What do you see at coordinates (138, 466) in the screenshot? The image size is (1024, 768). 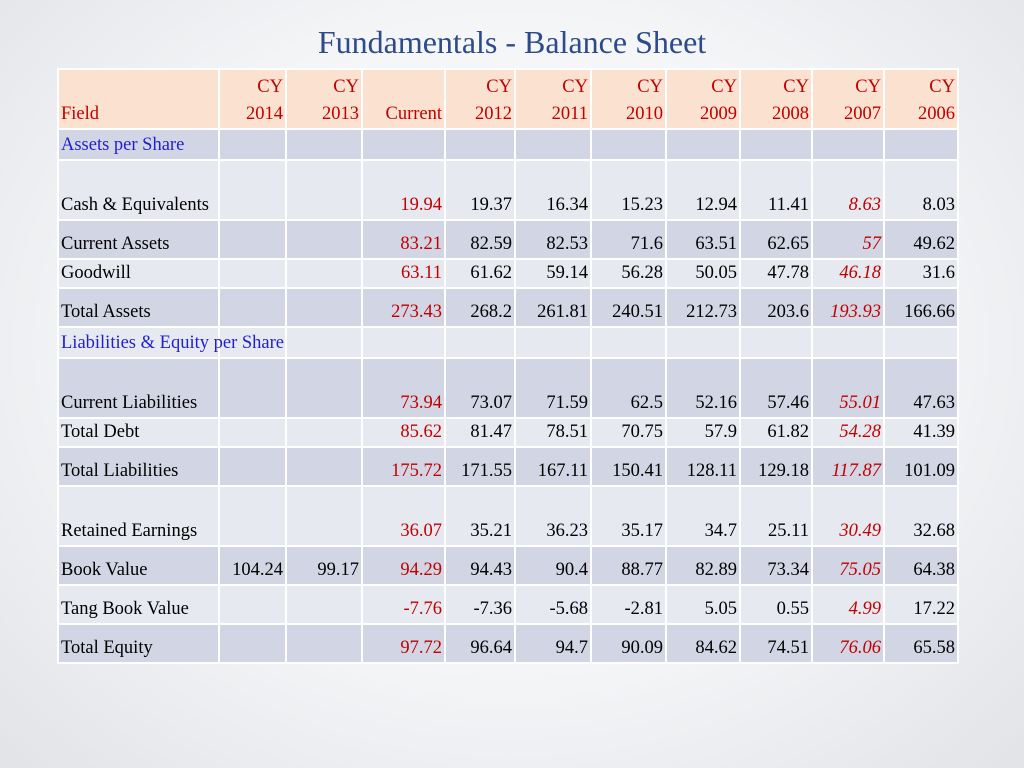 I see `row-label: Total Liabilities` at bounding box center [138, 466].